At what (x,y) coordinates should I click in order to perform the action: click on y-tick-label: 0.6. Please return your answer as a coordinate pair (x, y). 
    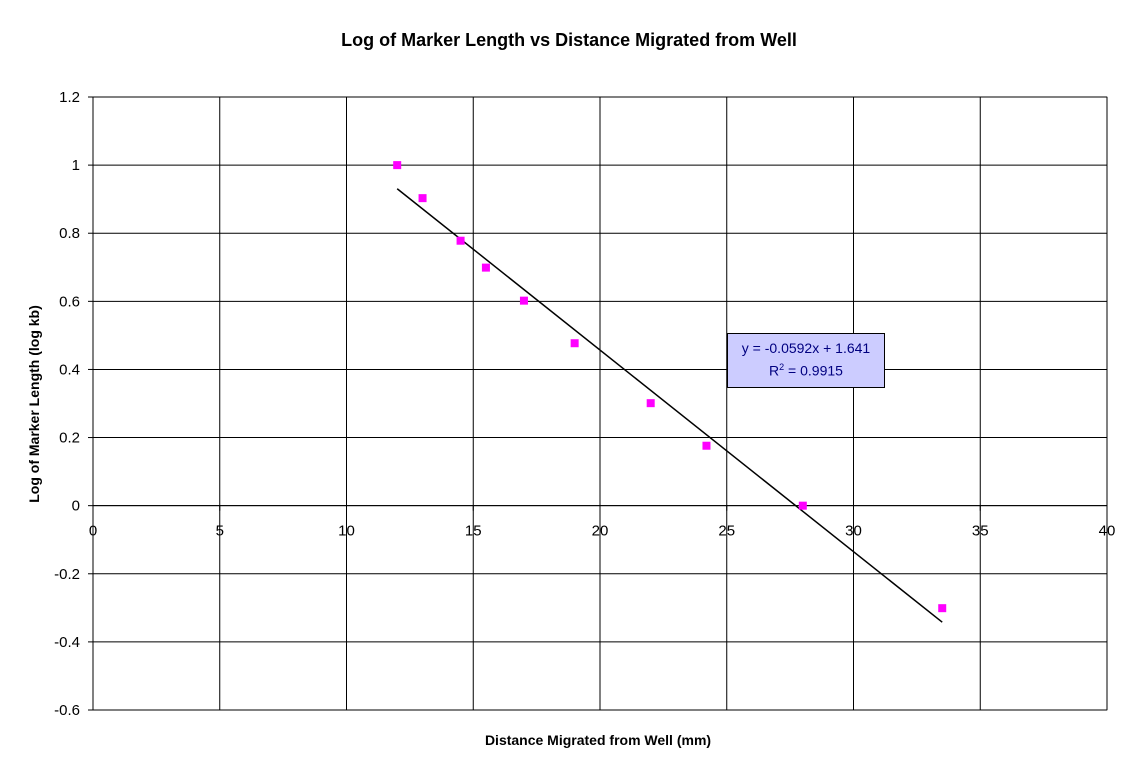
    Looking at the image, I should click on (69, 301).